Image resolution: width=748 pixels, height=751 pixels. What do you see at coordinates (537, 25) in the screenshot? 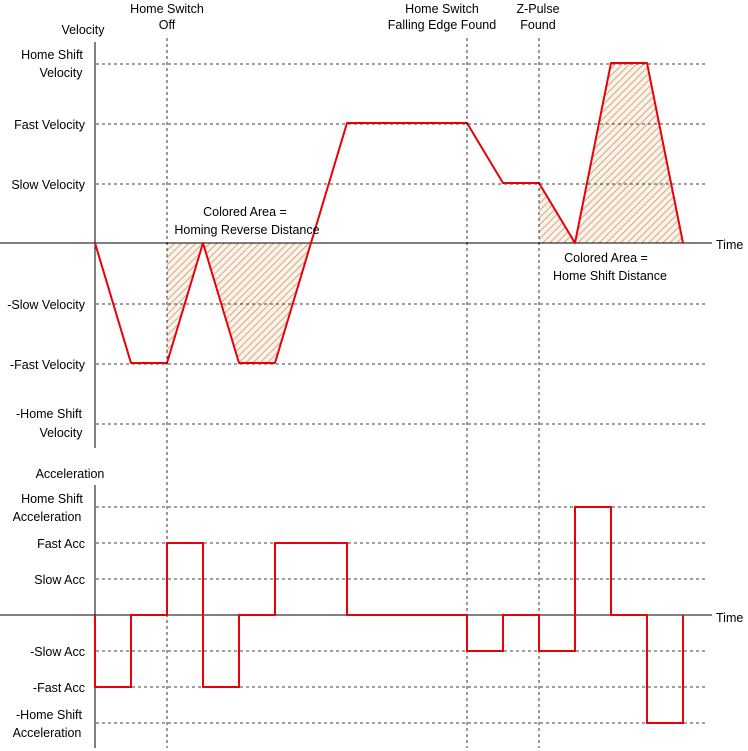
I see `event-zpulse-2: Found` at bounding box center [537, 25].